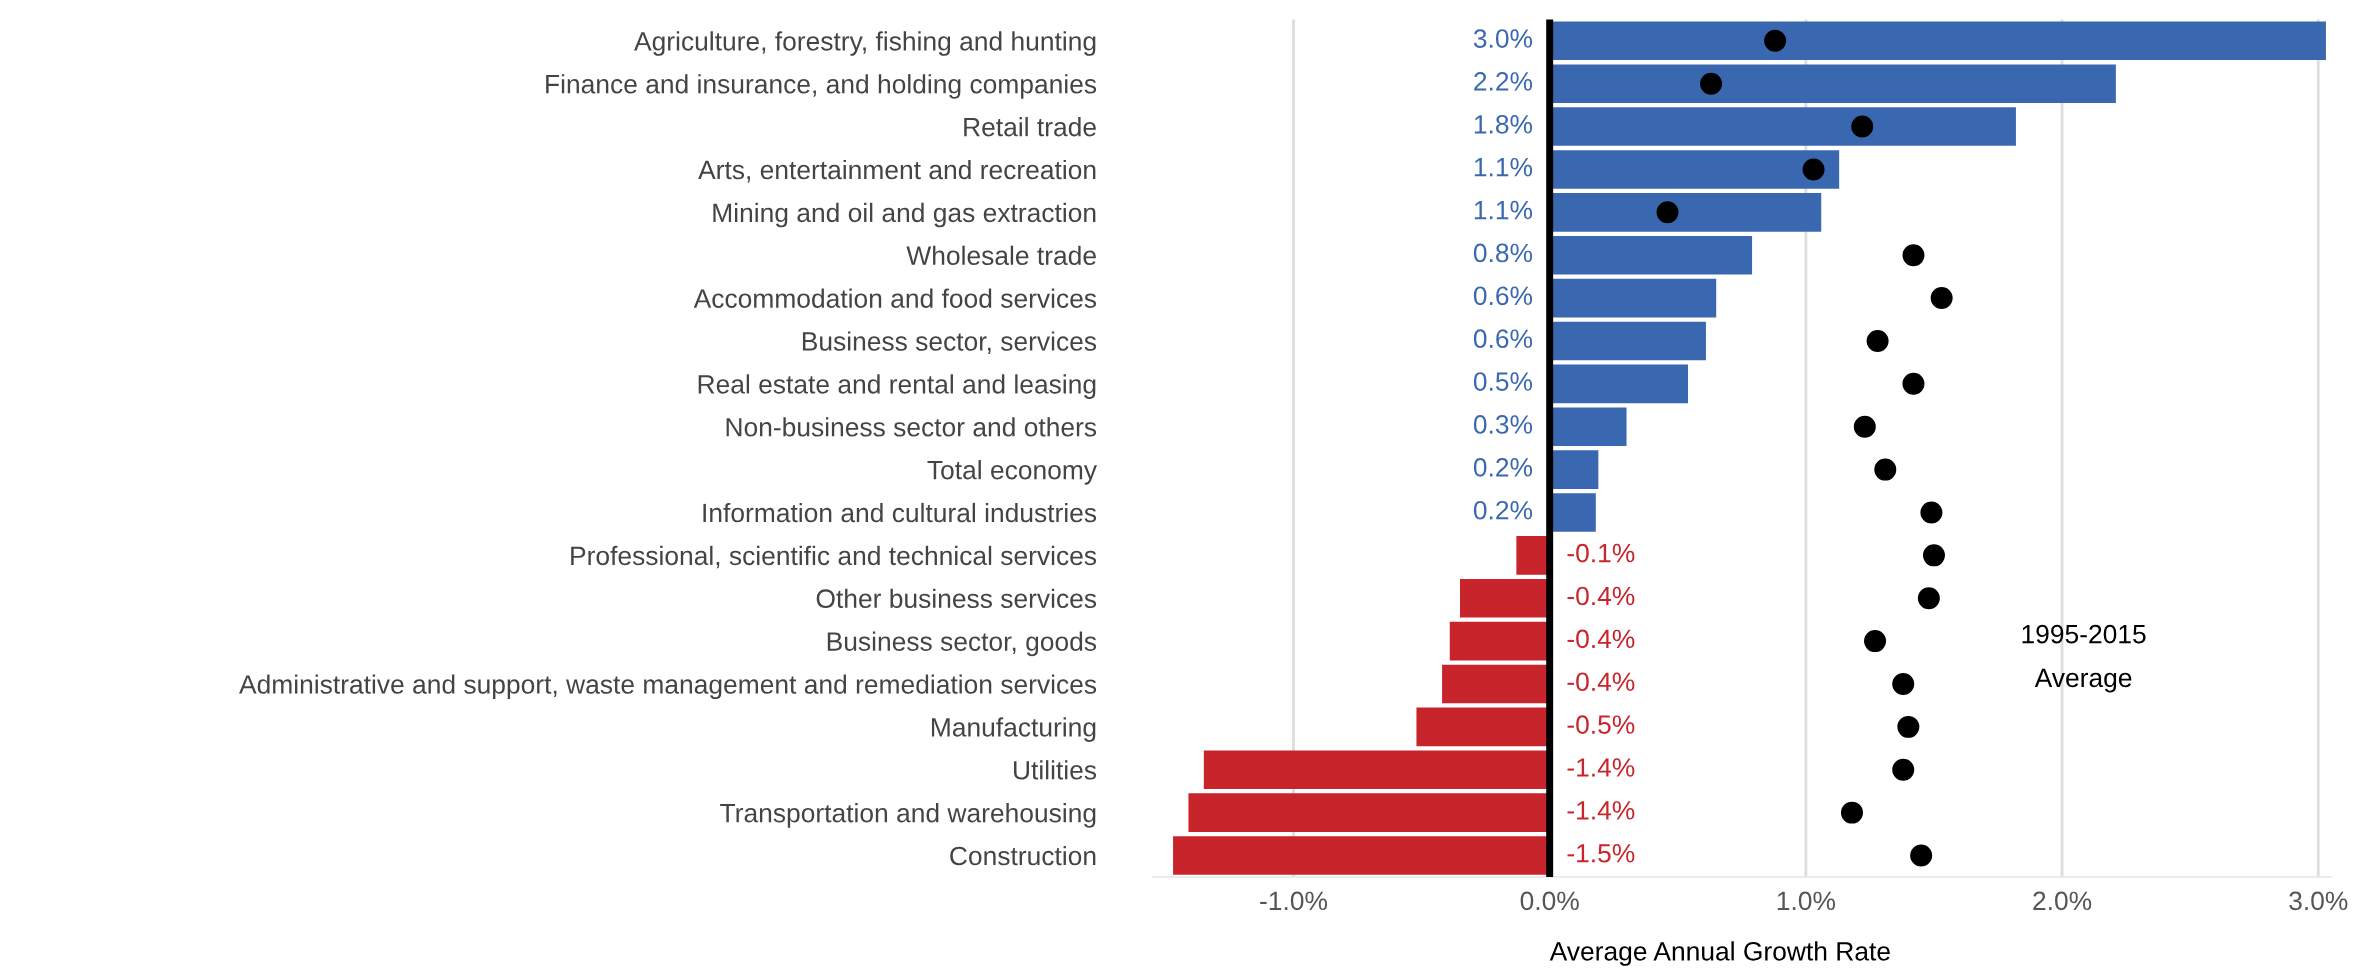 This screenshot has width=2357, height=969. What do you see at coordinates (949, 342) in the screenshot?
I see `y-tick-label: Business sector, services` at bounding box center [949, 342].